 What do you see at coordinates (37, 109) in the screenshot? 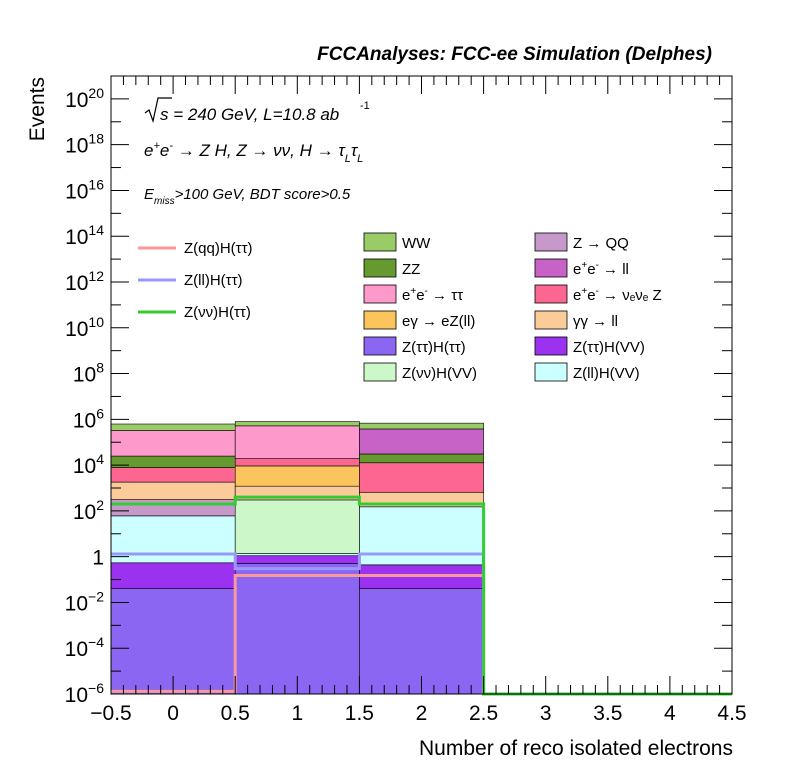
I see `y-axis-label: Events` at bounding box center [37, 109].